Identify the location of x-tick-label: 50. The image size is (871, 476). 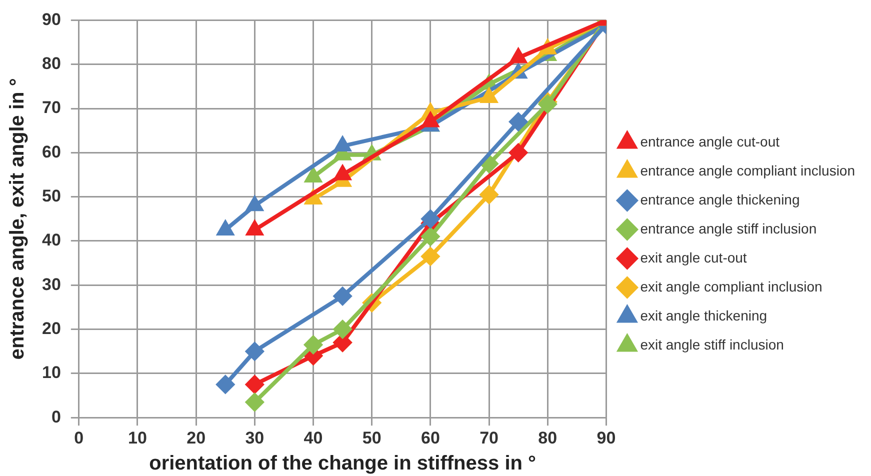
(372, 438).